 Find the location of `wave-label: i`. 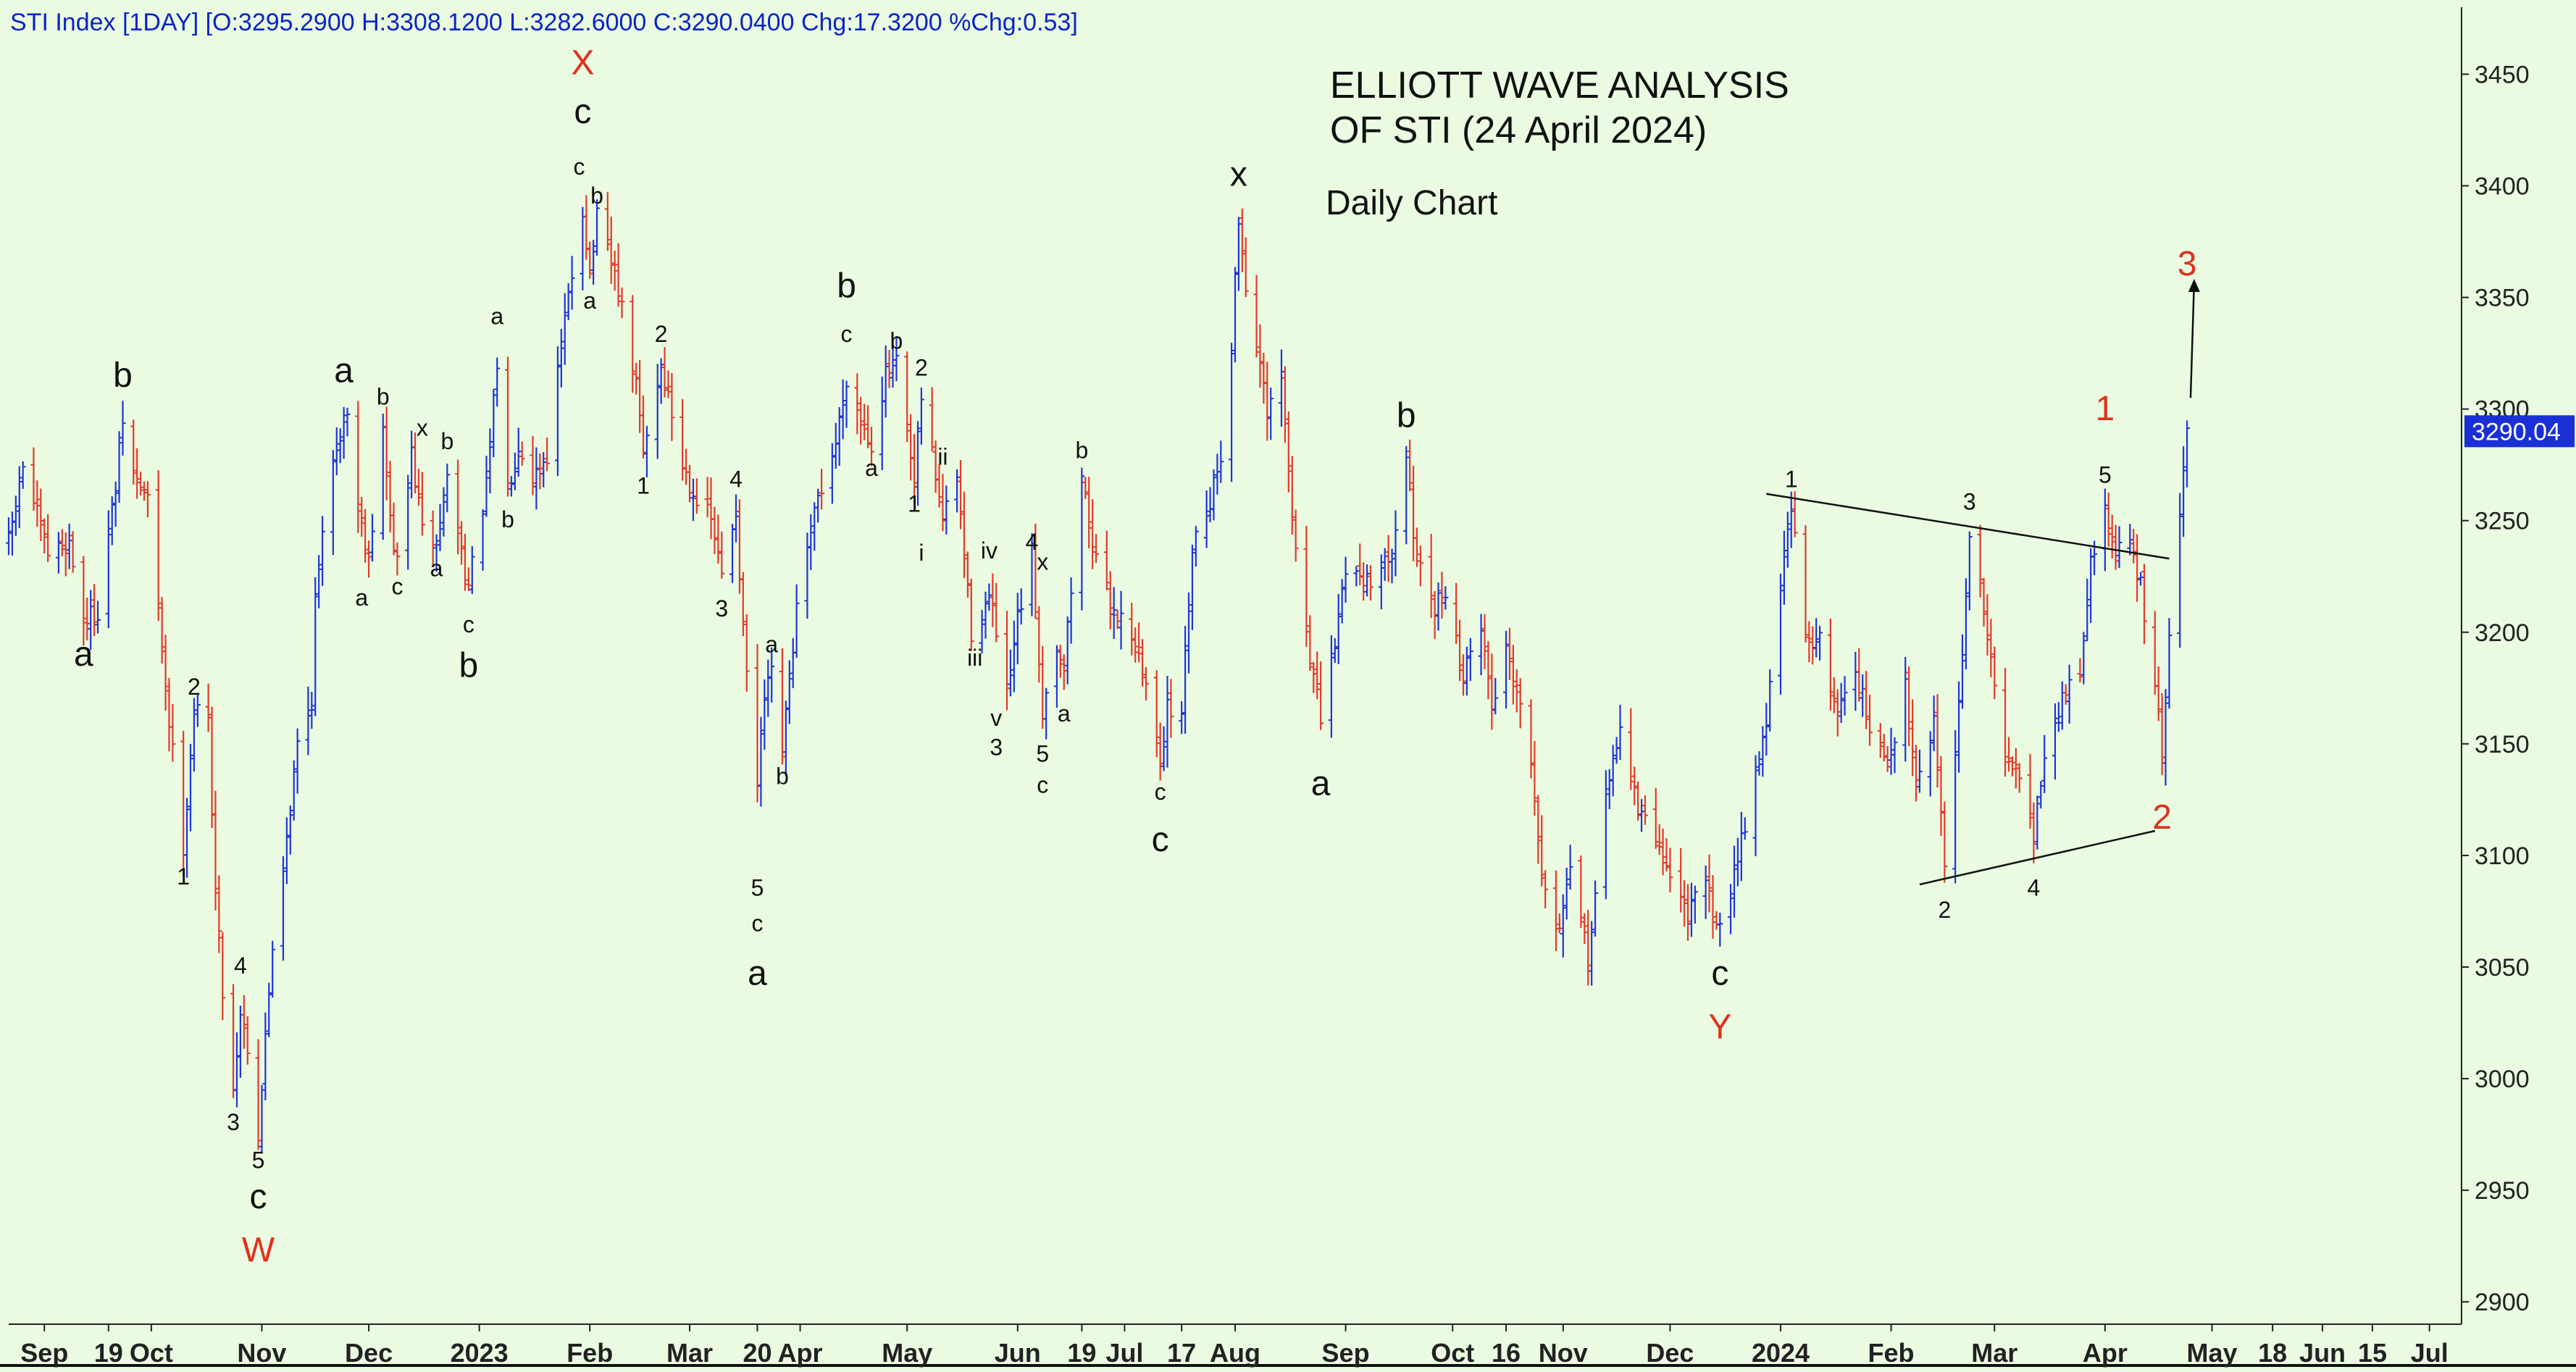

wave-label: i is located at coordinates (921, 553).